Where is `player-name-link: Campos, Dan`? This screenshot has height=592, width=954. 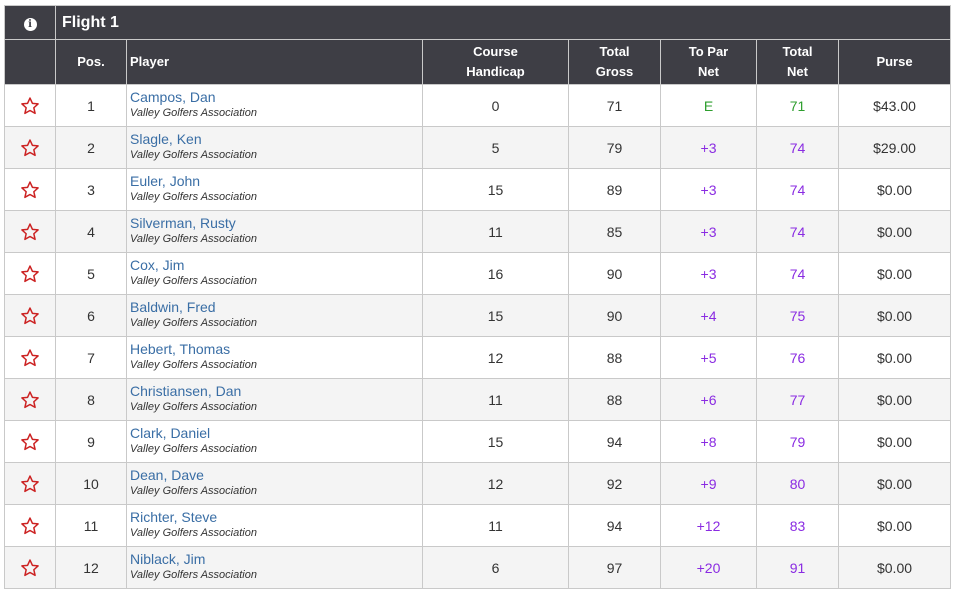
player-name-link: Campos, Dan is located at coordinates (173, 97).